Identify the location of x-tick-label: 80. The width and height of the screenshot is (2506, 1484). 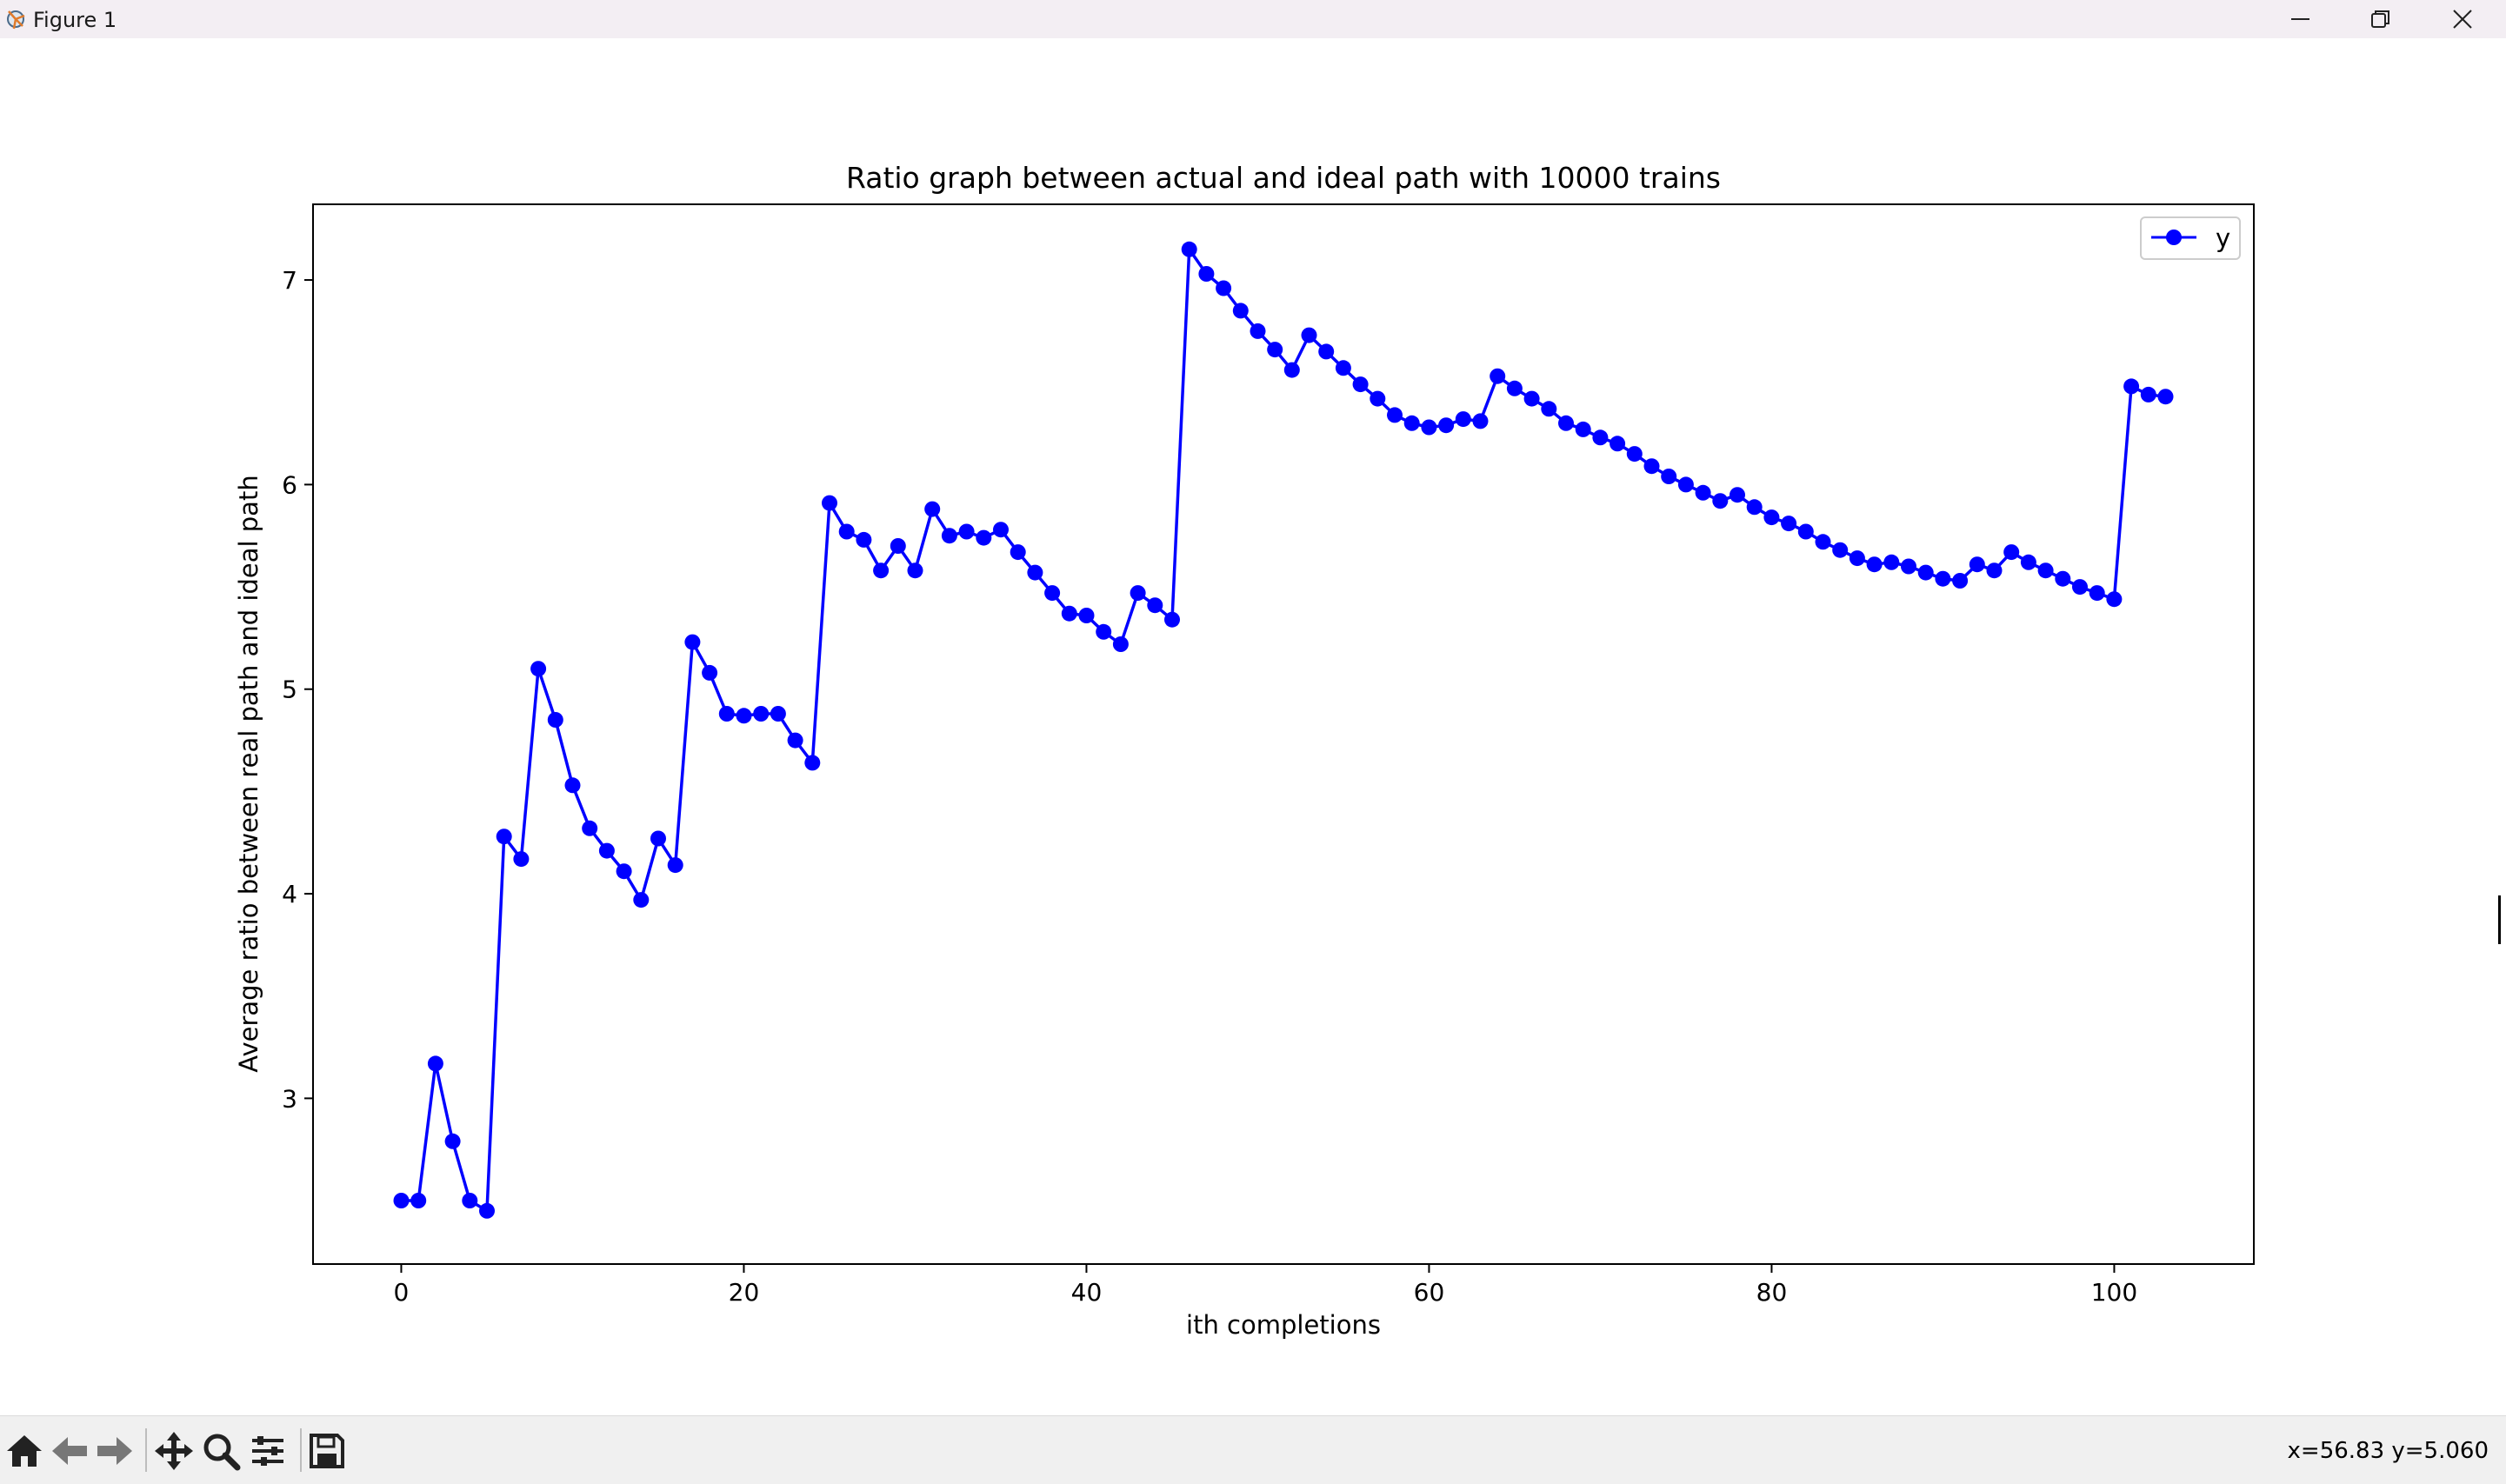
(1772, 1292).